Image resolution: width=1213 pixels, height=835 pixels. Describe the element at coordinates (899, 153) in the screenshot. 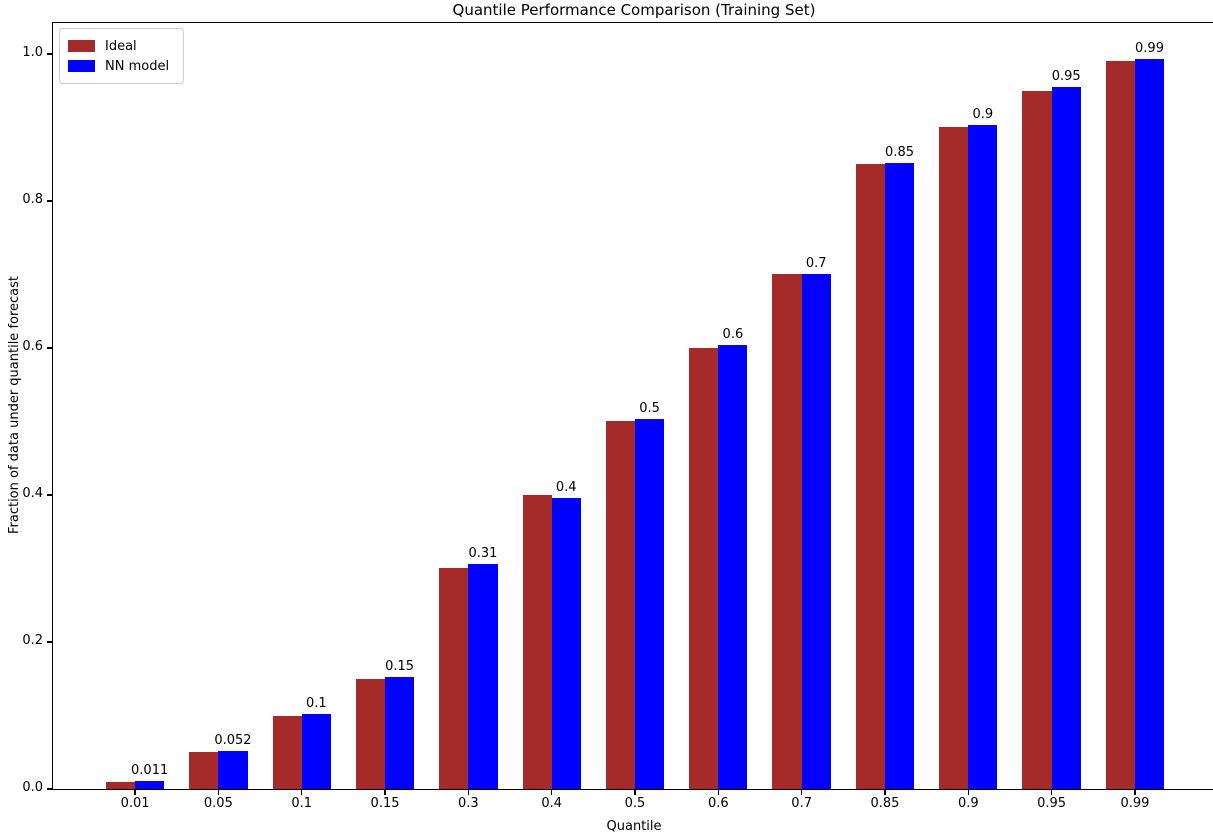

I see `bar-value-label: 0.85` at that location.